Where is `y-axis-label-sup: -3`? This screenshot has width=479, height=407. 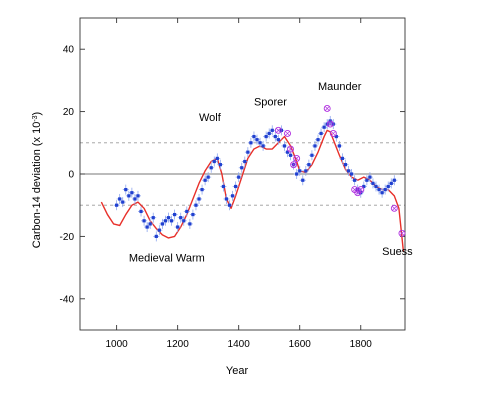
y-axis-label-sup: -3 is located at coordinates (35, 118).